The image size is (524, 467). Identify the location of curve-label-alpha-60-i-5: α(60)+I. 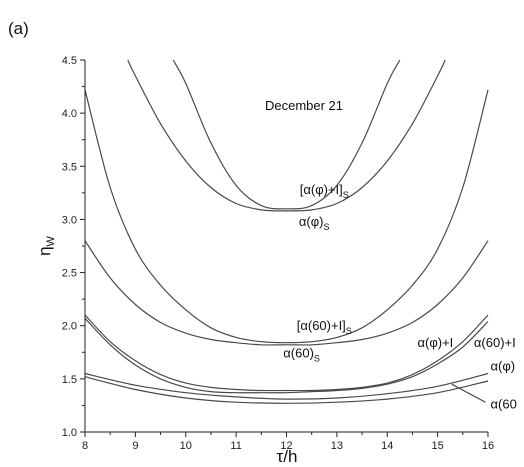
(495, 342).